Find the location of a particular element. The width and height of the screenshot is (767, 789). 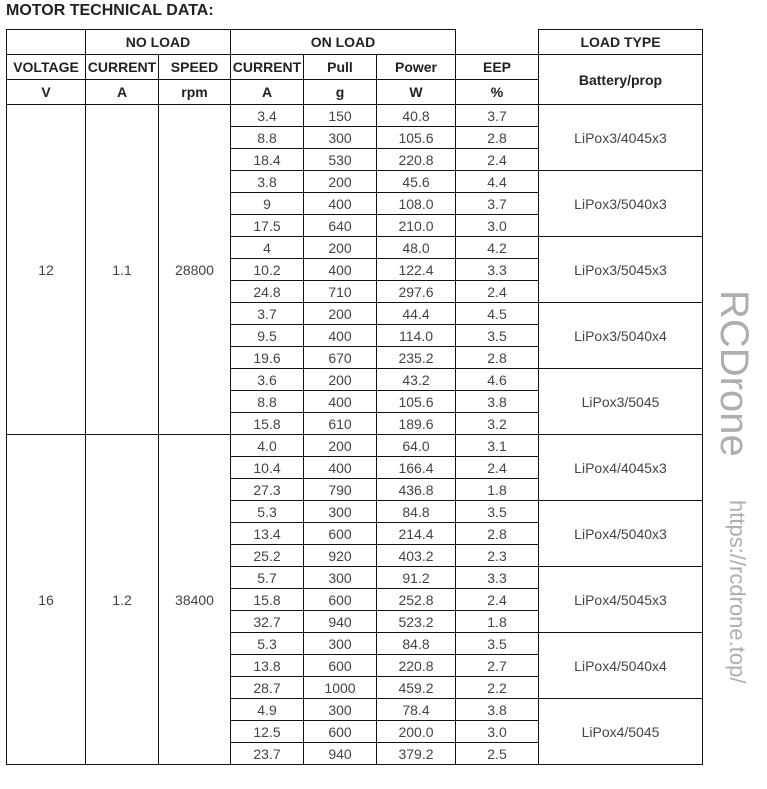

table-row: 17.5 640 210.0 3.0 is located at coordinates (355, 225).